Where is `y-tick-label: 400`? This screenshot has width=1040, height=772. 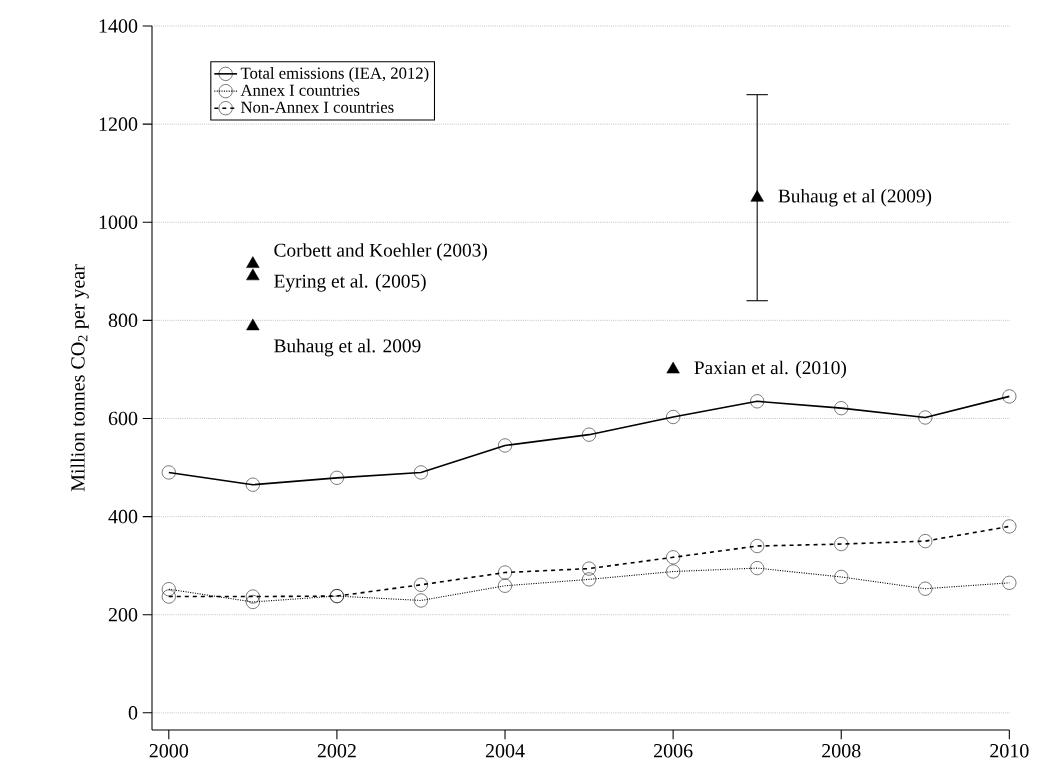
y-tick-label: 400 is located at coordinates (123, 516).